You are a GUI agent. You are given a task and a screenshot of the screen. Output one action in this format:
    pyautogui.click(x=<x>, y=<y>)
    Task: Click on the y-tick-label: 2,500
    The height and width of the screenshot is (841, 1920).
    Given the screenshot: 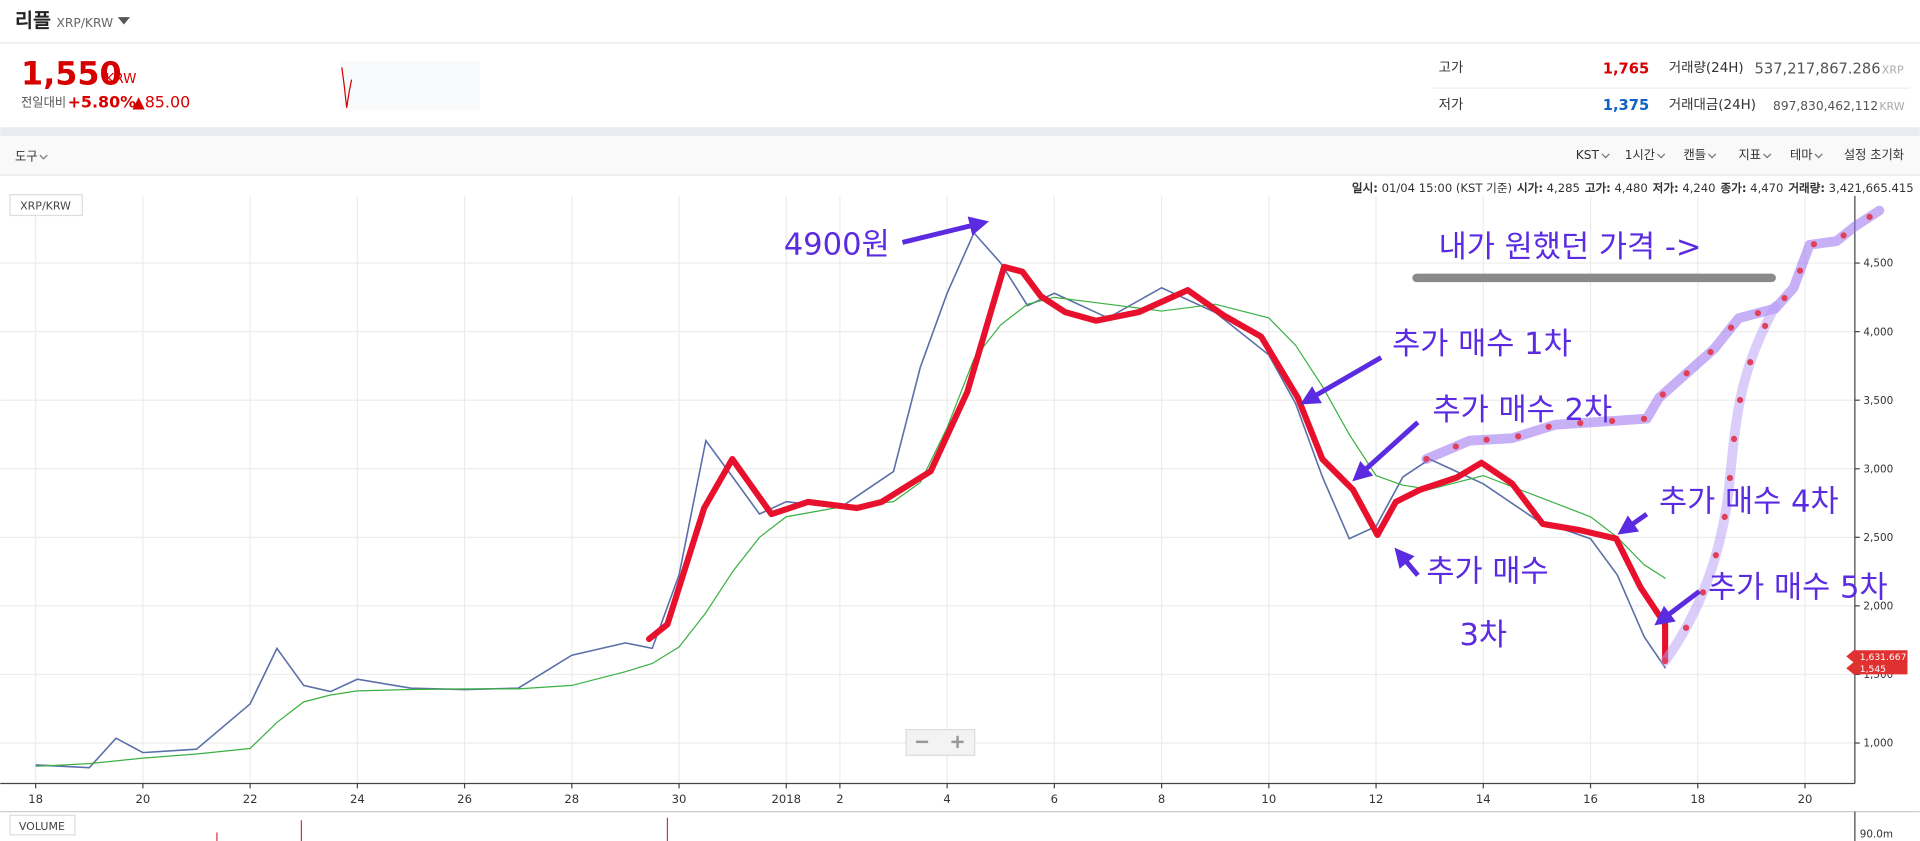 What is the action you would take?
    pyautogui.click(x=1878, y=538)
    